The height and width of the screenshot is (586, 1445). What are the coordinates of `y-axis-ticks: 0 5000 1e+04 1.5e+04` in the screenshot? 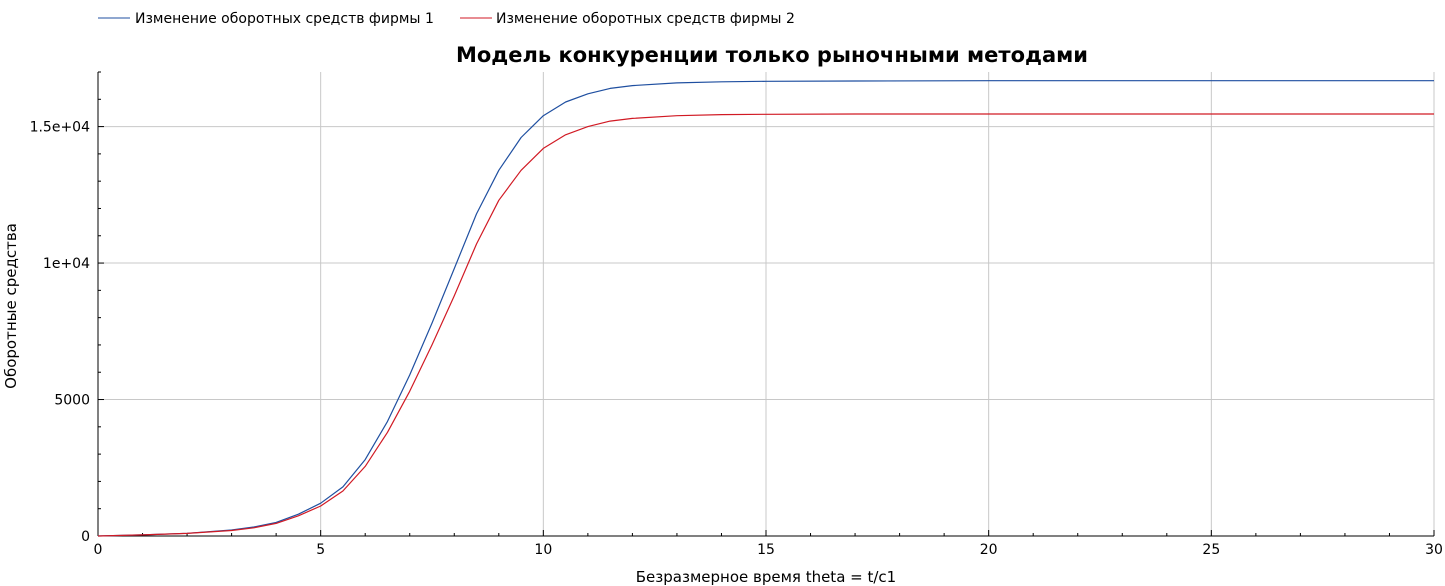 It's located at (67, 308).